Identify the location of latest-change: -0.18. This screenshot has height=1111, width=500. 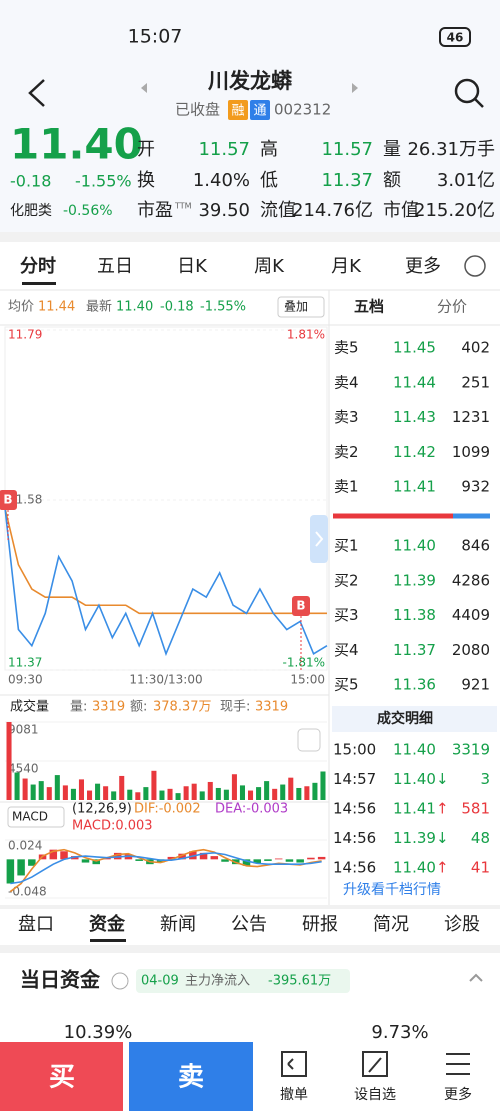
(177, 307).